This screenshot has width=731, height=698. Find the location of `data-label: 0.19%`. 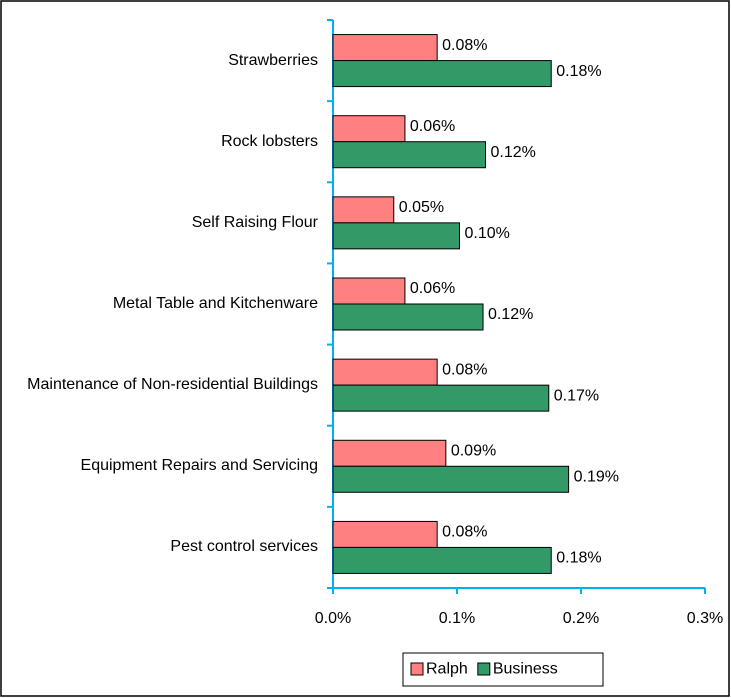

data-label: 0.19% is located at coordinates (596, 477).